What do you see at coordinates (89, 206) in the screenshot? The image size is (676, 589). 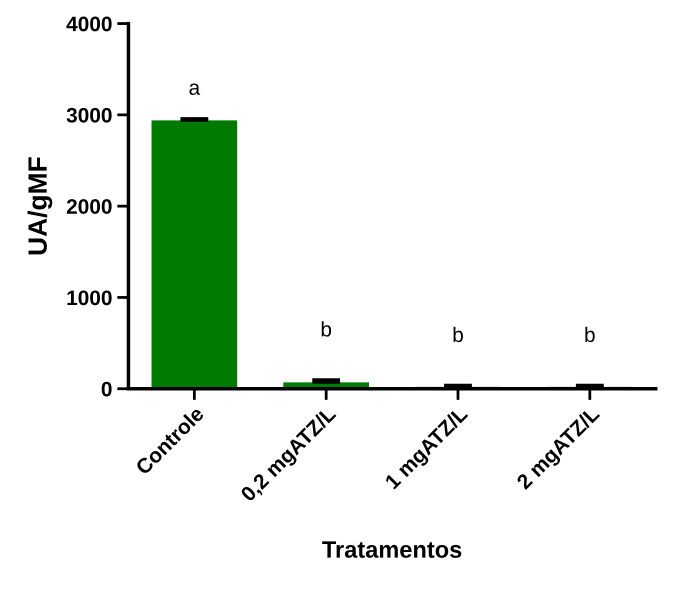 I see `y-tick-label: 2000` at bounding box center [89, 206].